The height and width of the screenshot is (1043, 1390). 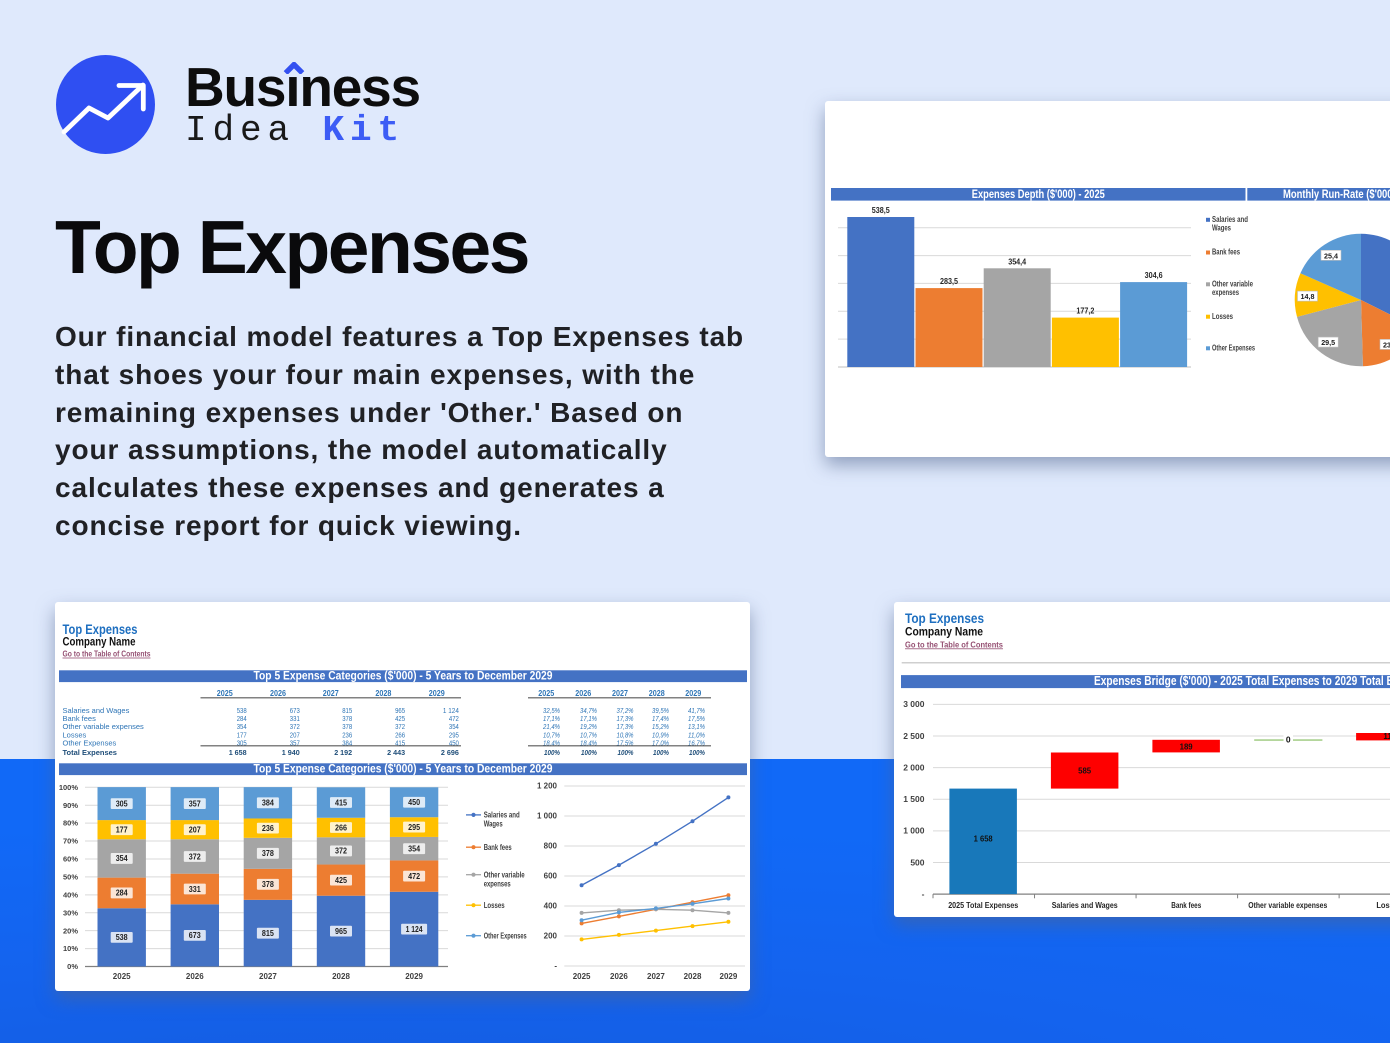 I want to click on svg-text: 11,0%, so click(x=696, y=734).